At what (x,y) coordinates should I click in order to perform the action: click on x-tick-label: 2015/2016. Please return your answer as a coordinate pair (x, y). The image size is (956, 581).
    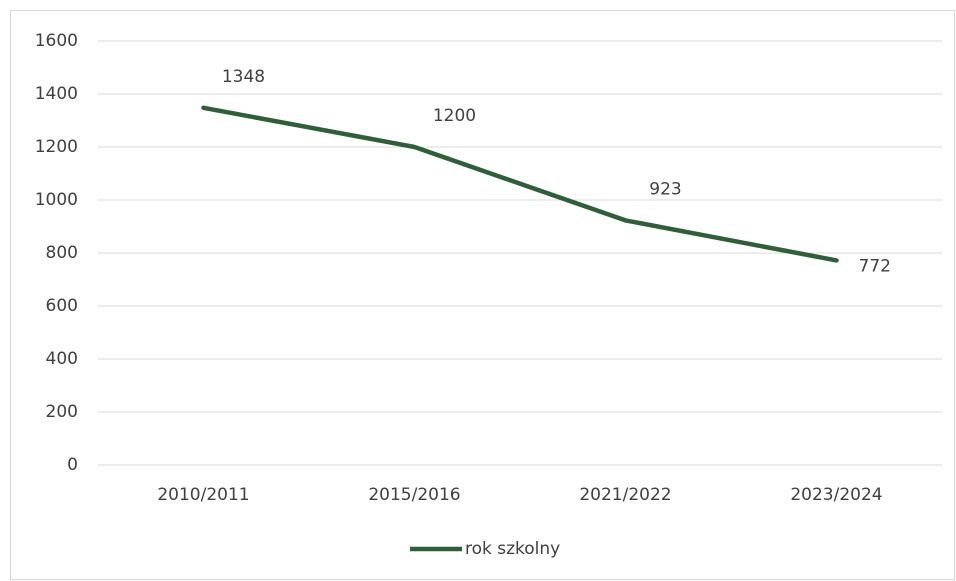
    Looking at the image, I should click on (414, 495).